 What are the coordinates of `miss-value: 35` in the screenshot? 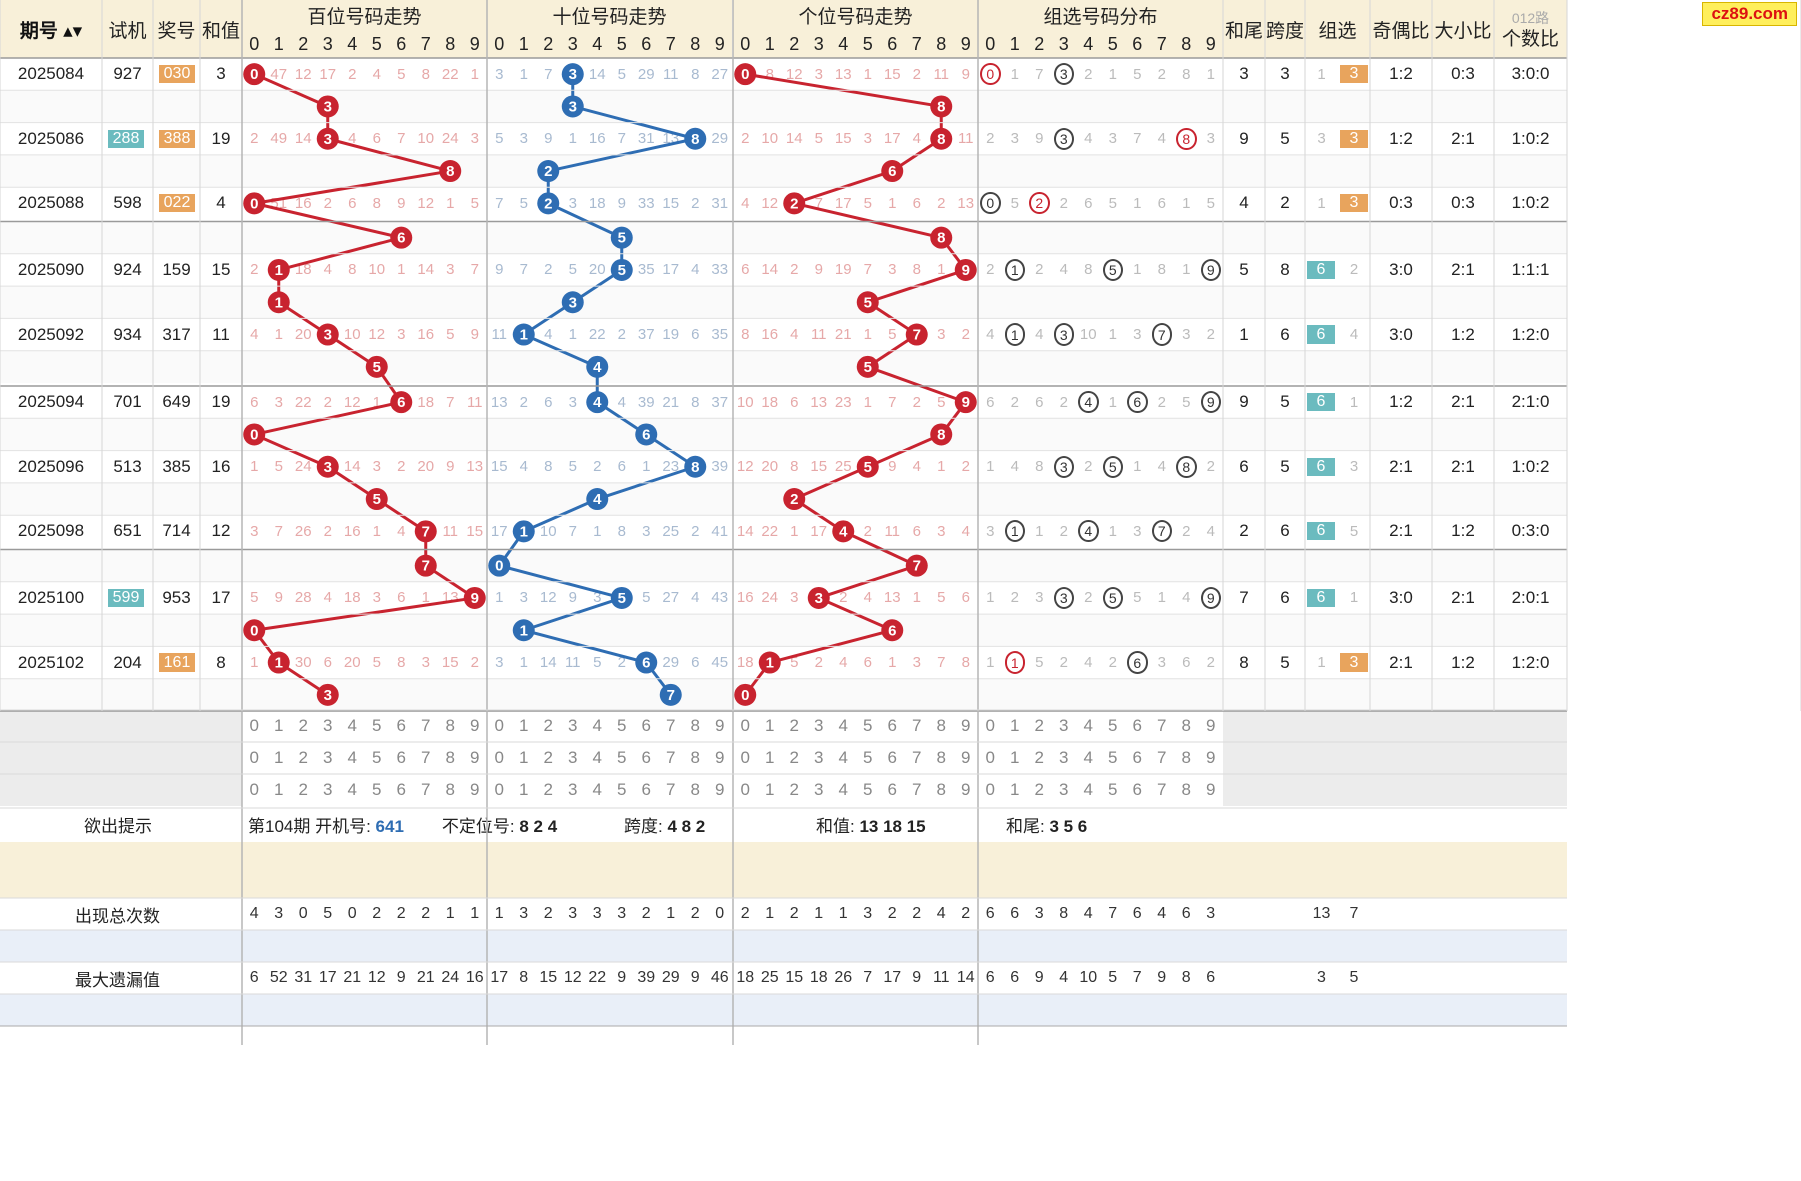 It's located at (646, 270).